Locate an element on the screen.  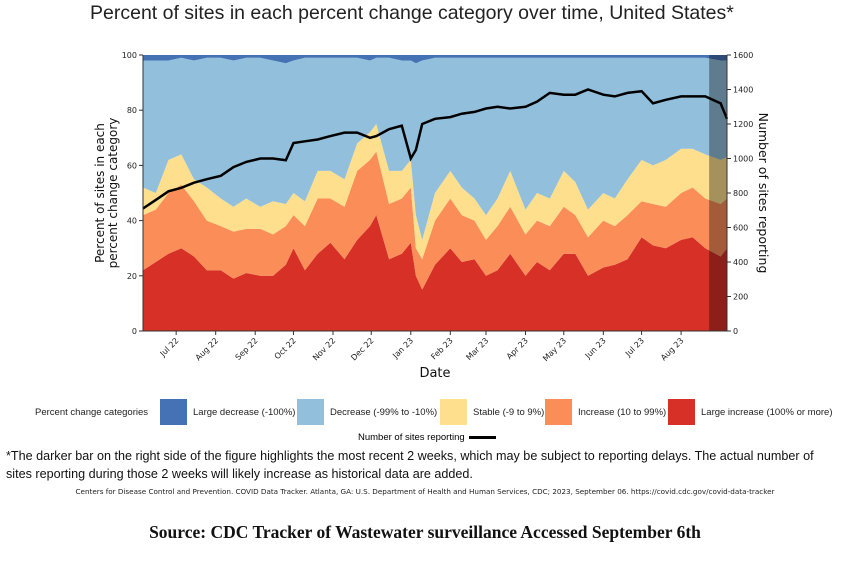
y-tick-label: 40 is located at coordinates (132, 221).